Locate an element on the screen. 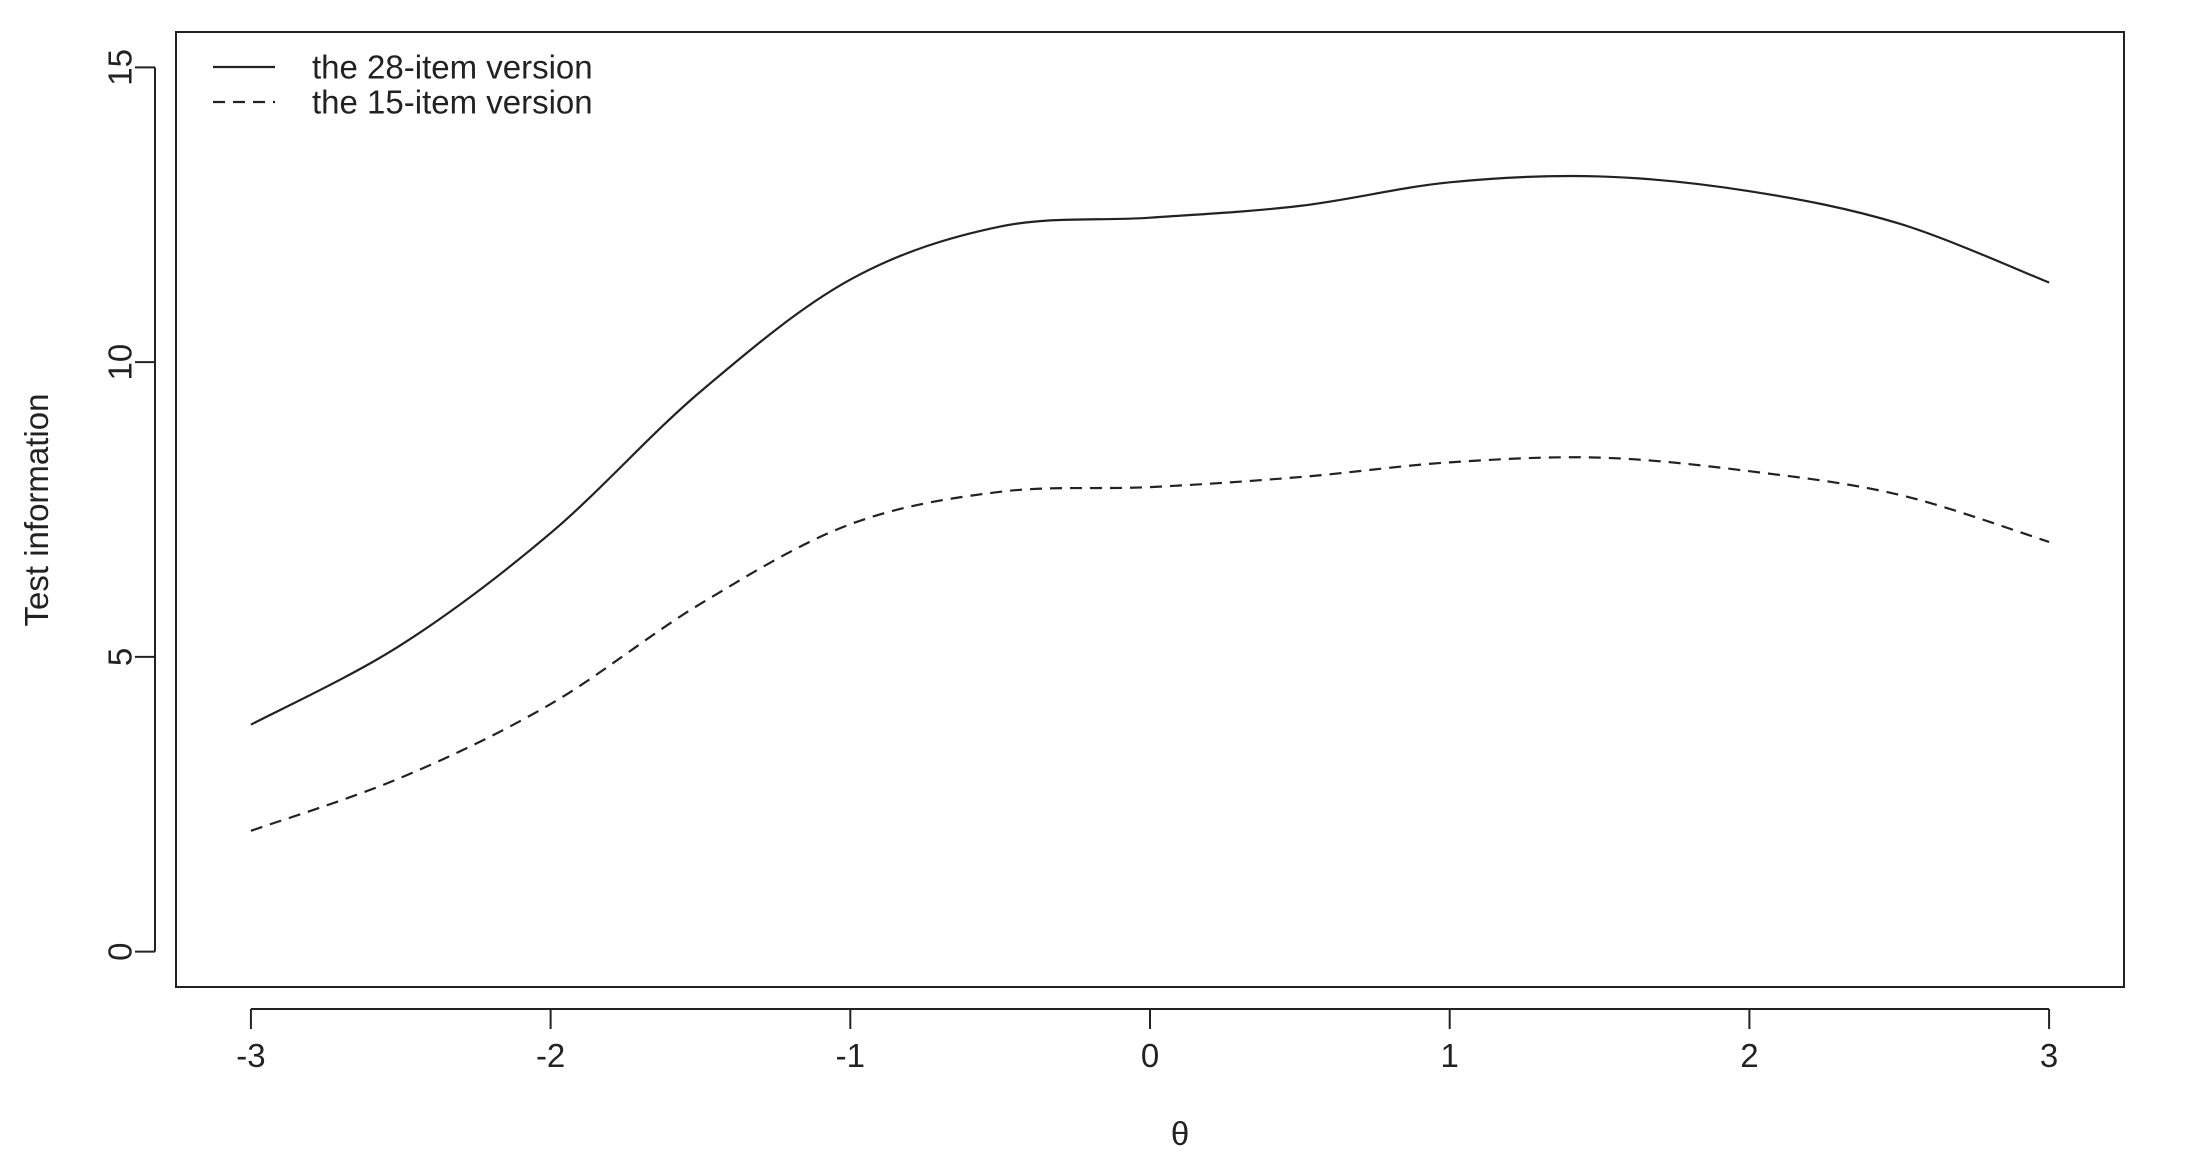 The width and height of the screenshot is (2199, 1160). y-tick-label: 10 is located at coordinates (120, 362).